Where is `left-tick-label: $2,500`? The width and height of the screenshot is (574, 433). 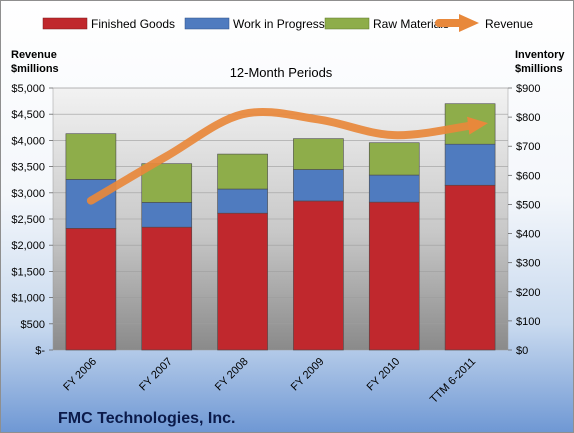
left-tick-label: $2,500 is located at coordinates (28, 220).